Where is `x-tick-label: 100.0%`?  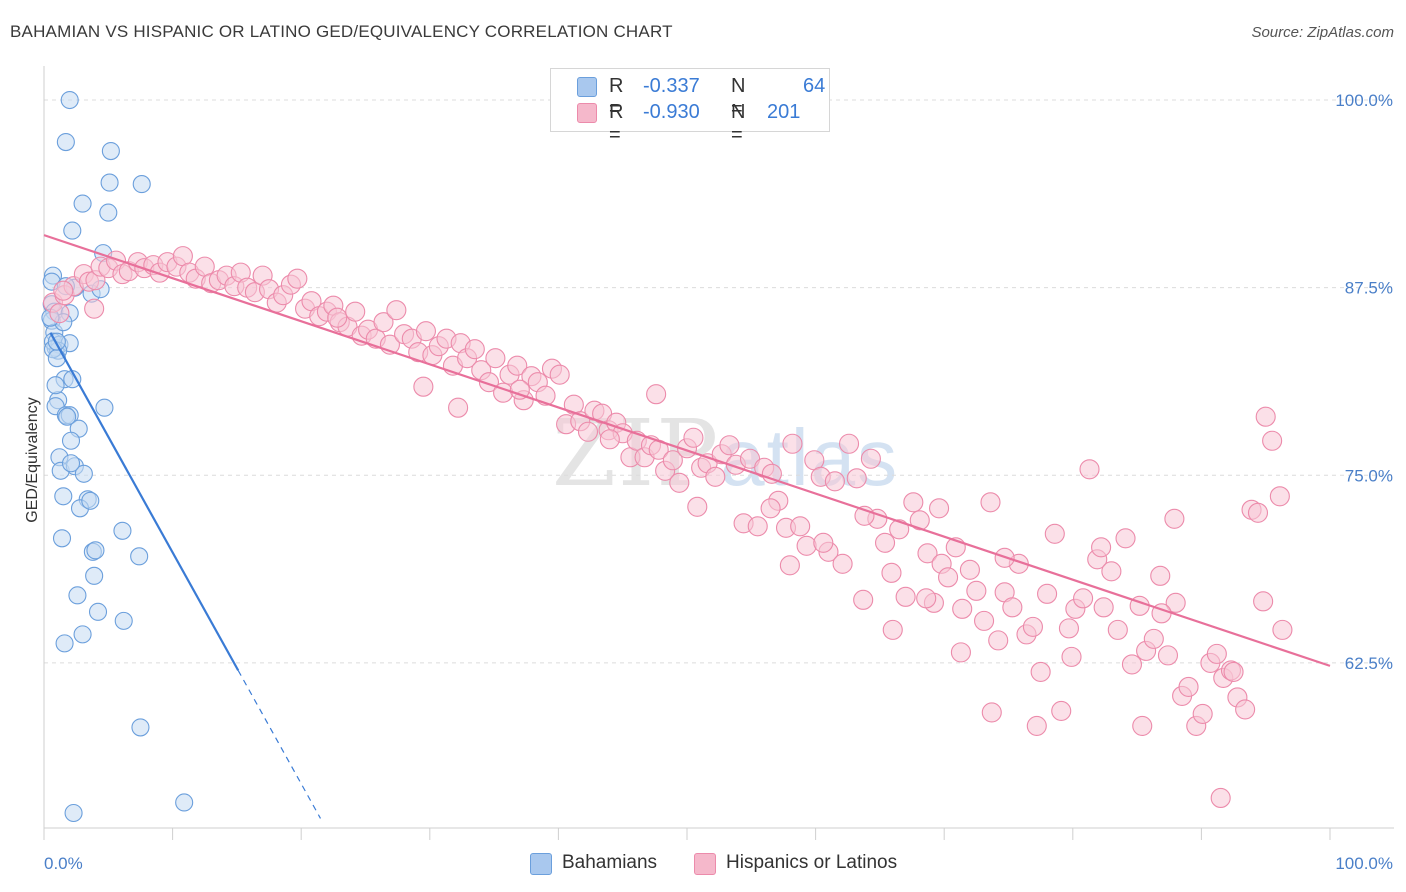
x-tick-label: 100.0% is located at coordinates (1364, 863).